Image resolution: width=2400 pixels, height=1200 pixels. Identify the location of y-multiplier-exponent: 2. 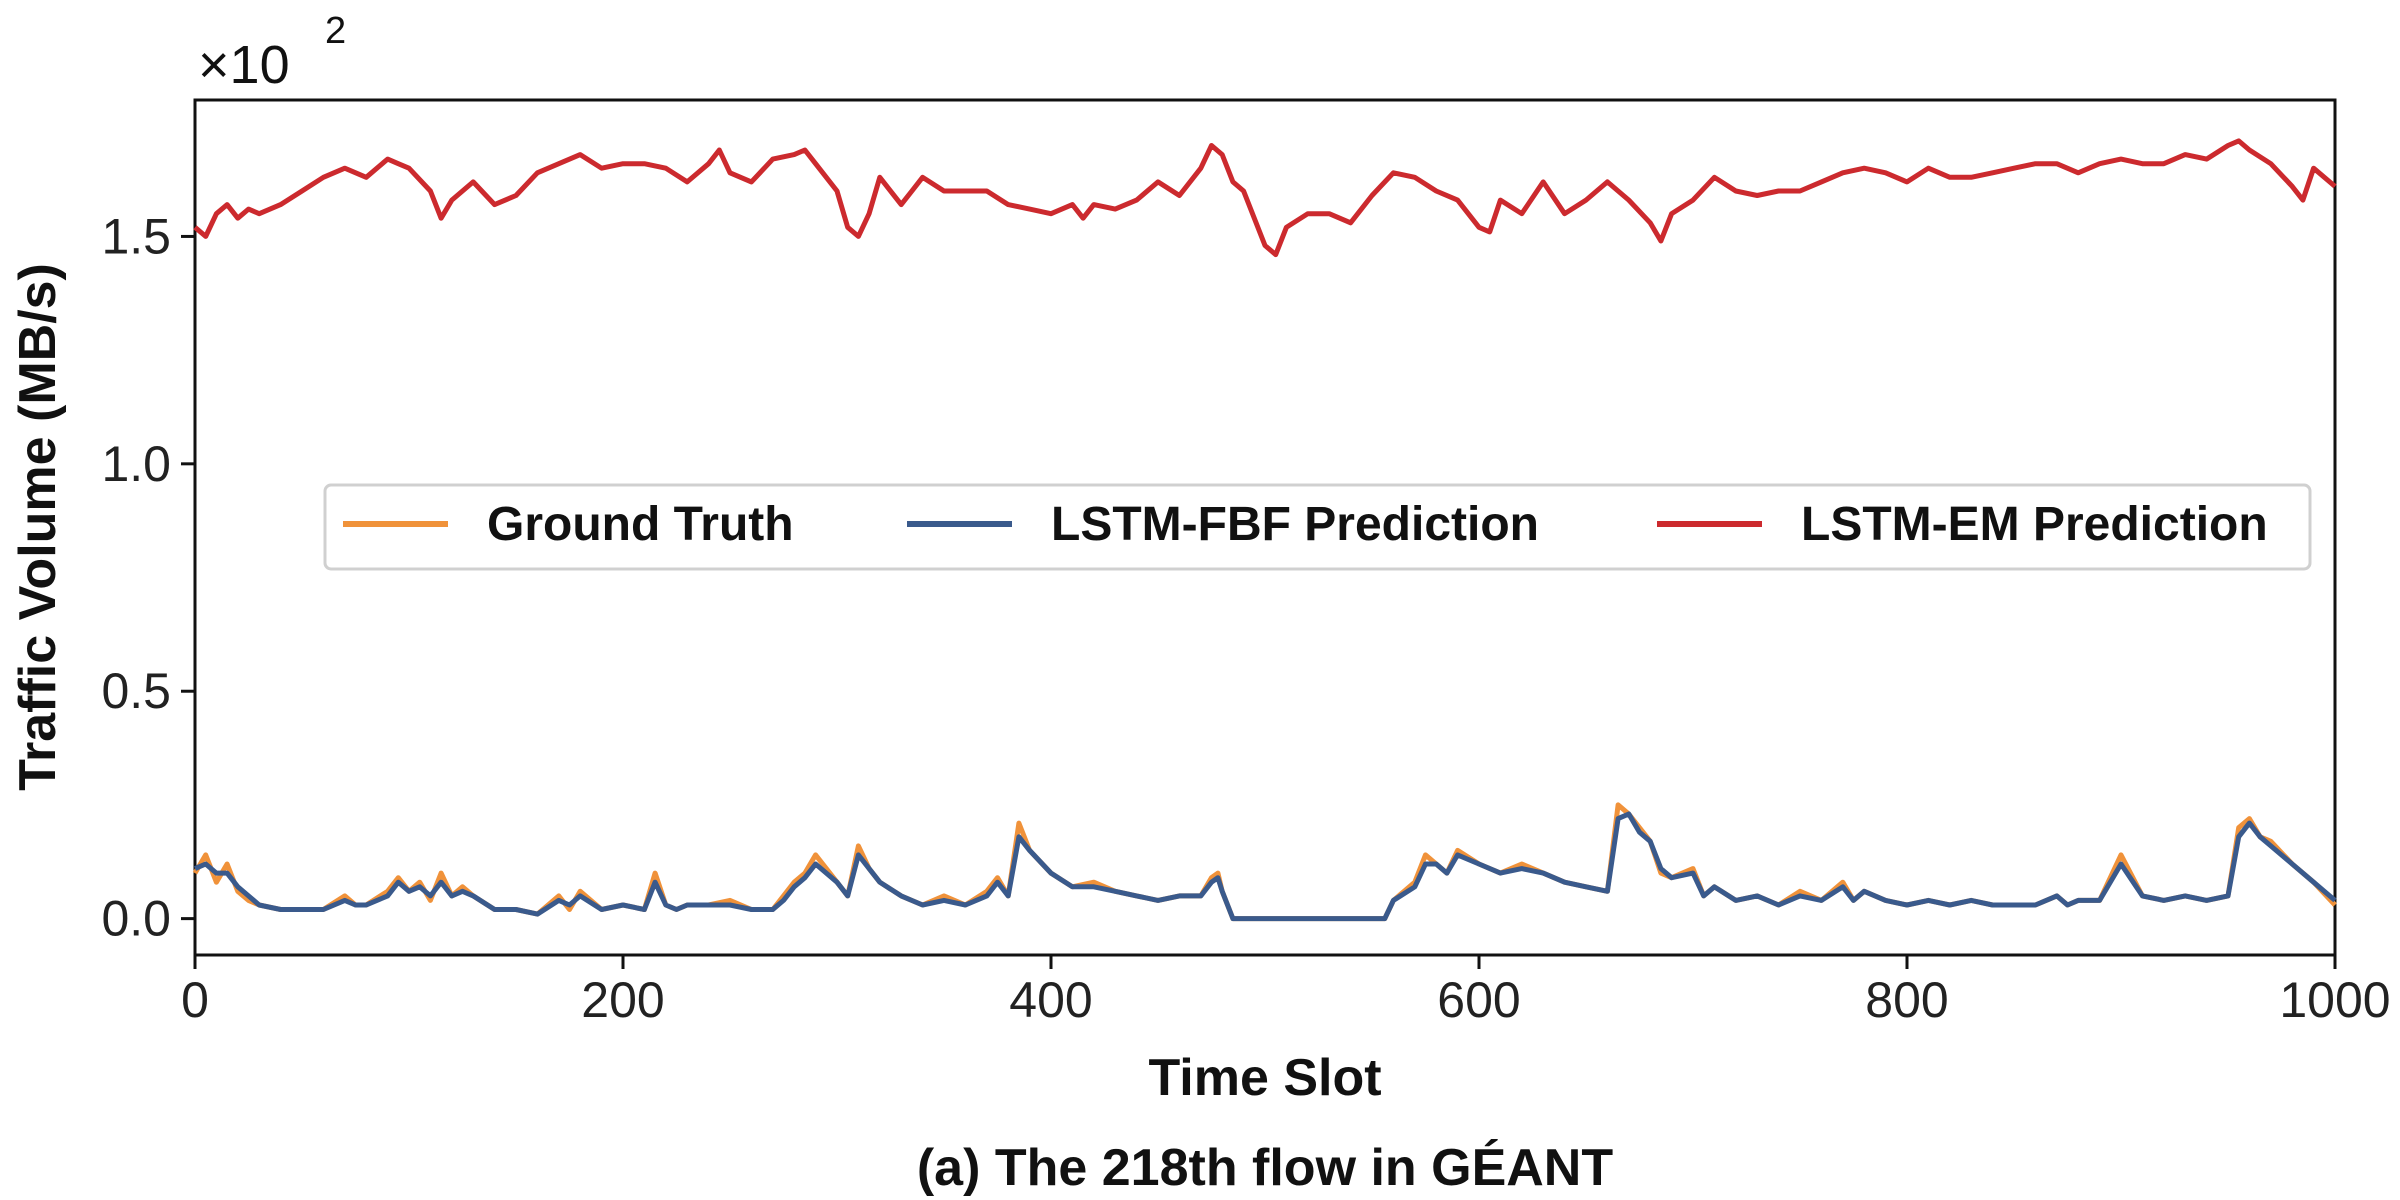
(335, 31).